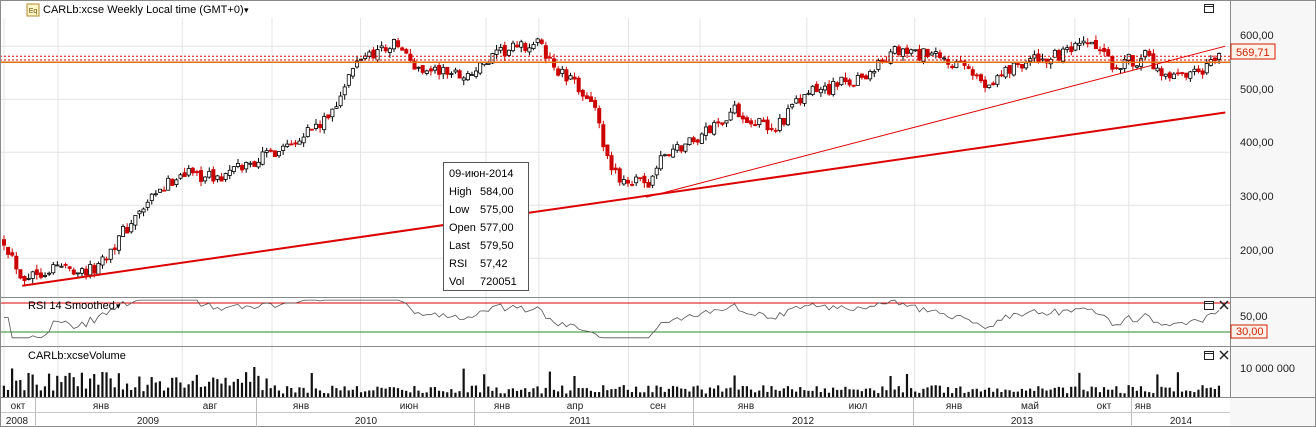 The width and height of the screenshot is (1316, 427). I want to click on tooltip-label: High, so click(460, 192).